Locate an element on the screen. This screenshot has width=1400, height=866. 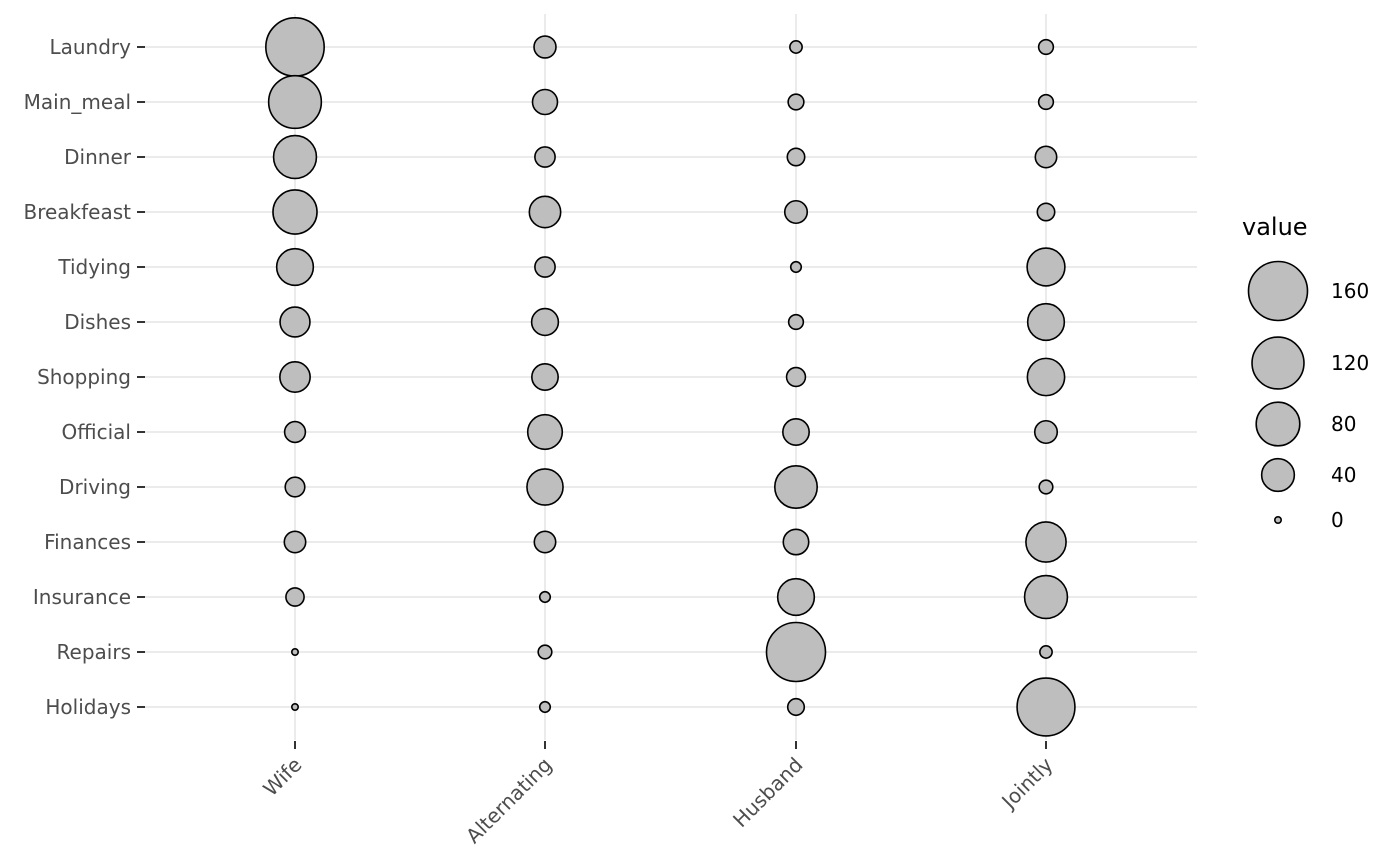
y-tick-label: Laundry is located at coordinates (90, 47).